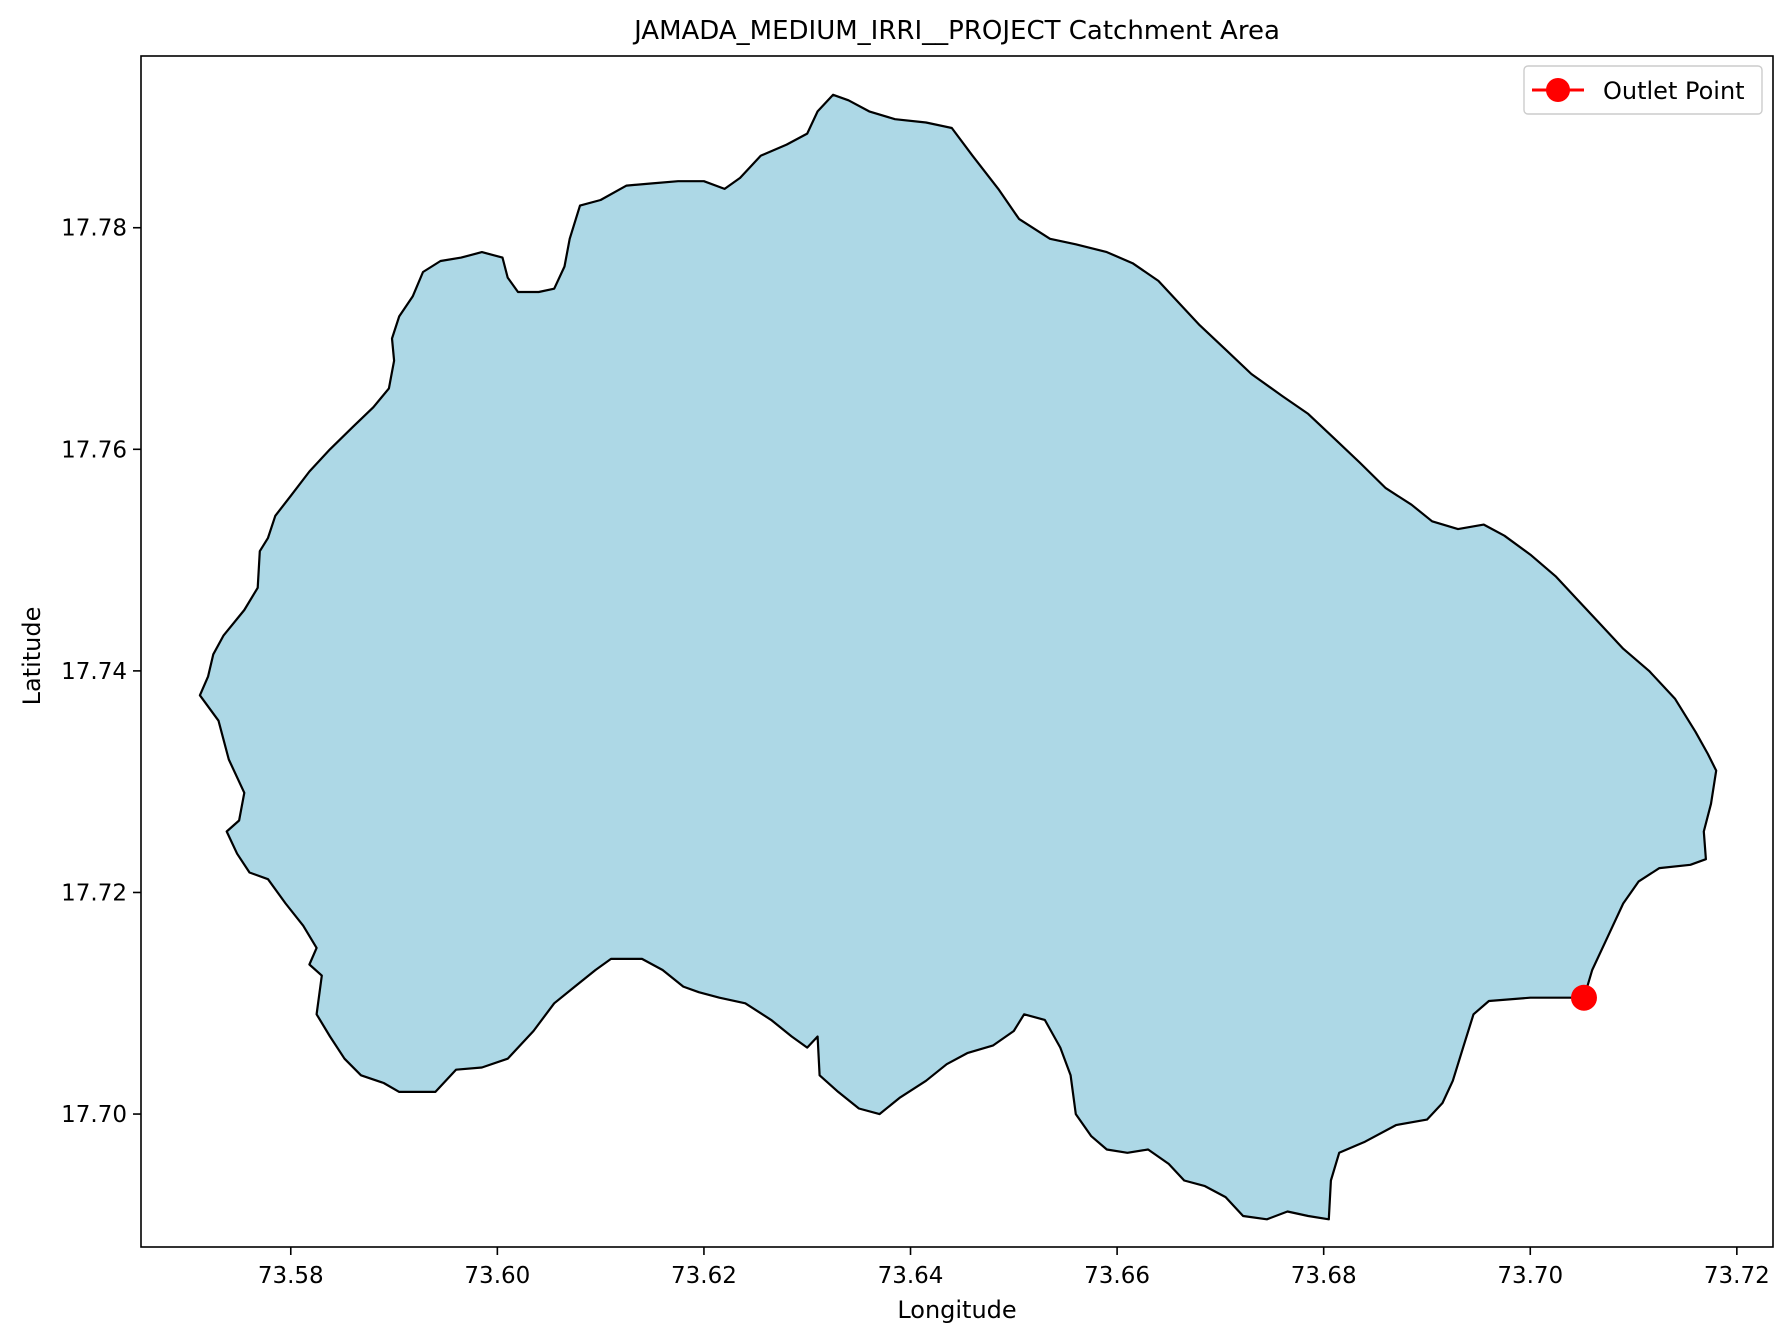  I want to click on outlet-point-marker, so click(1583, 997).